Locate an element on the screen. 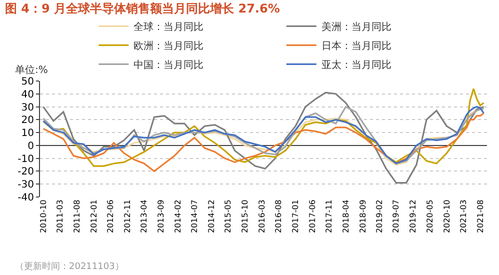 The width and height of the screenshot is (499, 275). x-tick-label: 2021-08 is located at coordinates (480, 217).